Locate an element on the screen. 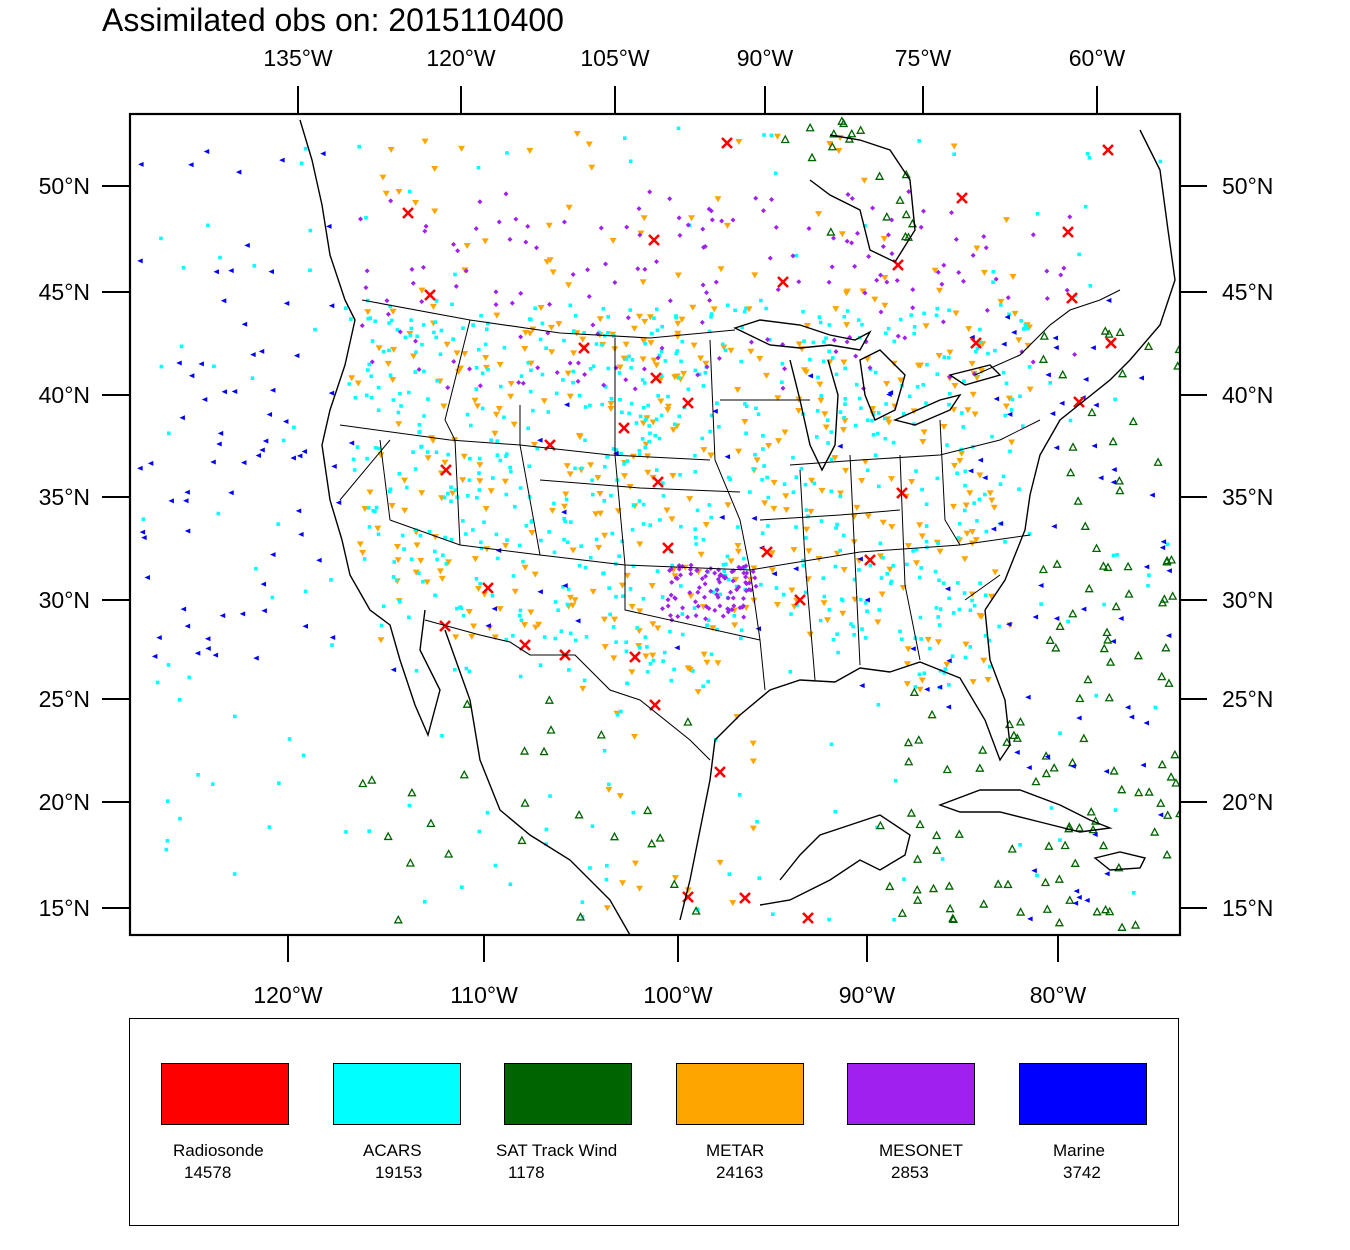 This screenshot has height=1250, width=1350. legend-count: 2853 is located at coordinates (910, 1172).